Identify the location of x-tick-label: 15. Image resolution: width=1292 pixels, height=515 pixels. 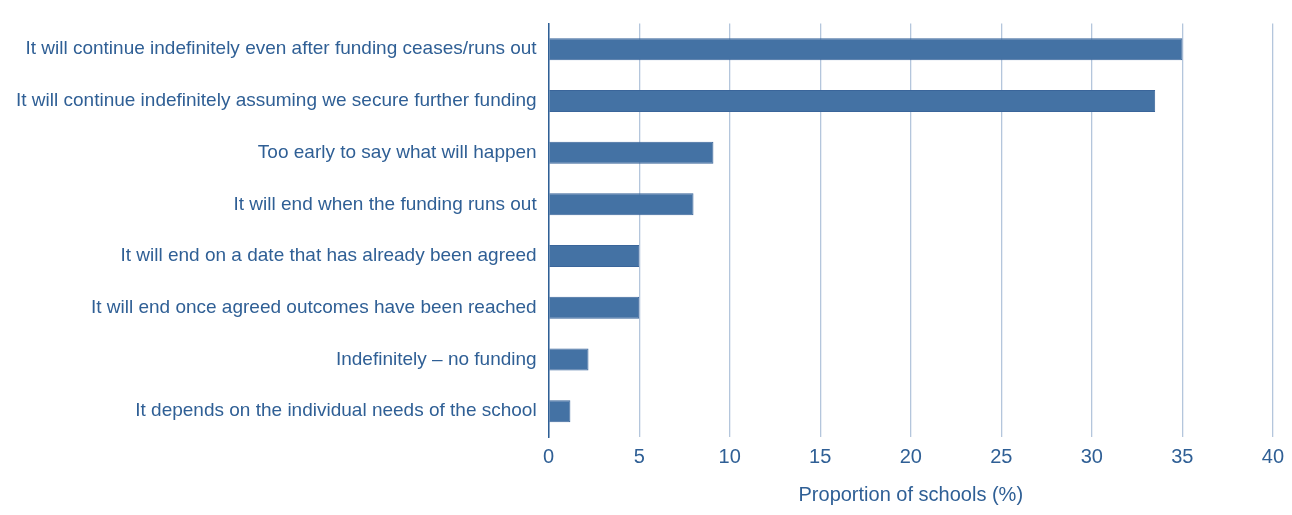
(820, 455).